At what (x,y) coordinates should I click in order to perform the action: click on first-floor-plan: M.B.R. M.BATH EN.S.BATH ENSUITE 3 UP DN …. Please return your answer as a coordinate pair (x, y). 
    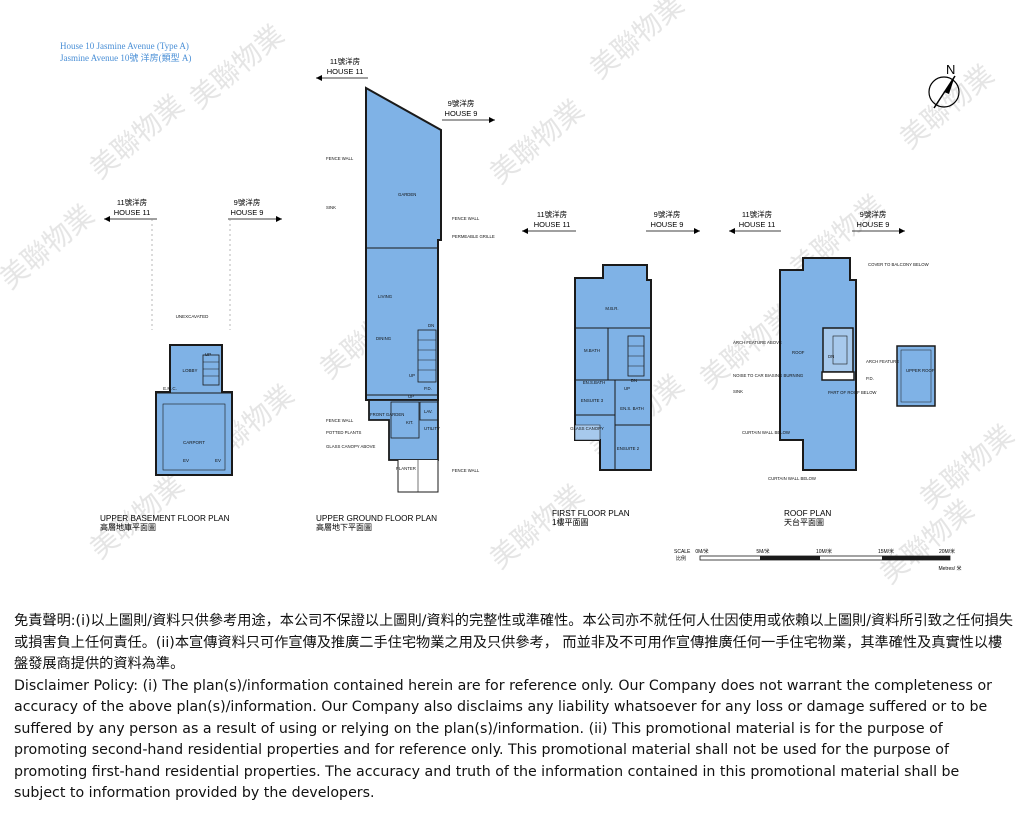
    Looking at the image, I should click on (602, 395).